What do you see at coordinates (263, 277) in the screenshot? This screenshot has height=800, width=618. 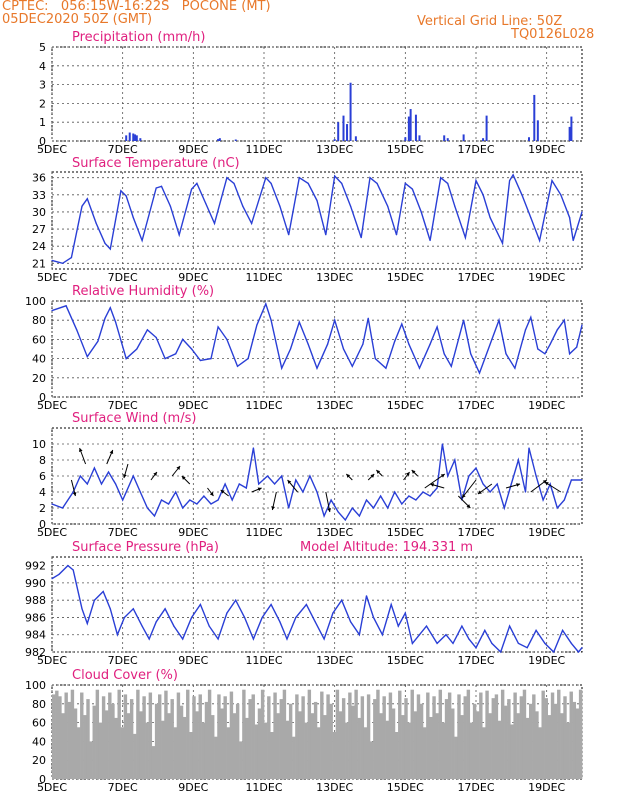 I see `x-tick-label: 11DEC` at bounding box center [263, 277].